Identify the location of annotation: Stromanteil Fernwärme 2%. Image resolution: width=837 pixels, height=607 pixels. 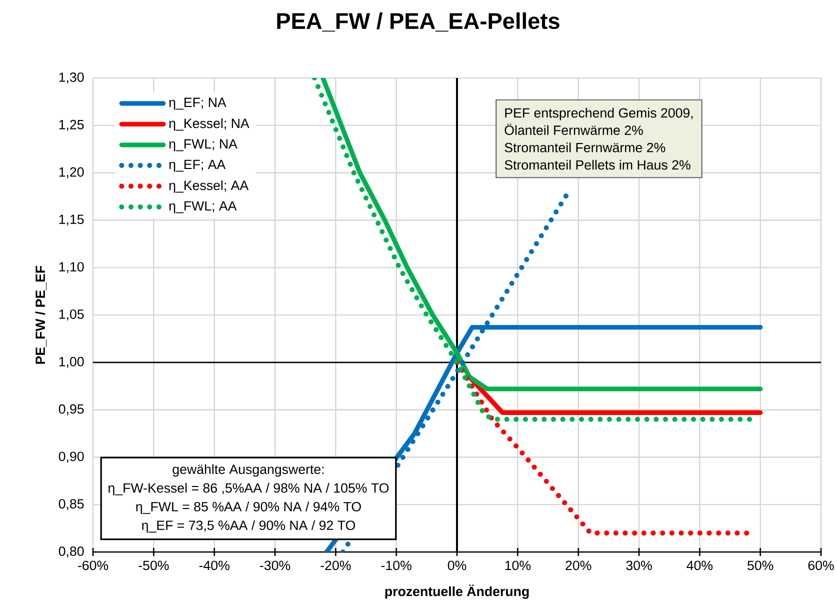
(585, 147).